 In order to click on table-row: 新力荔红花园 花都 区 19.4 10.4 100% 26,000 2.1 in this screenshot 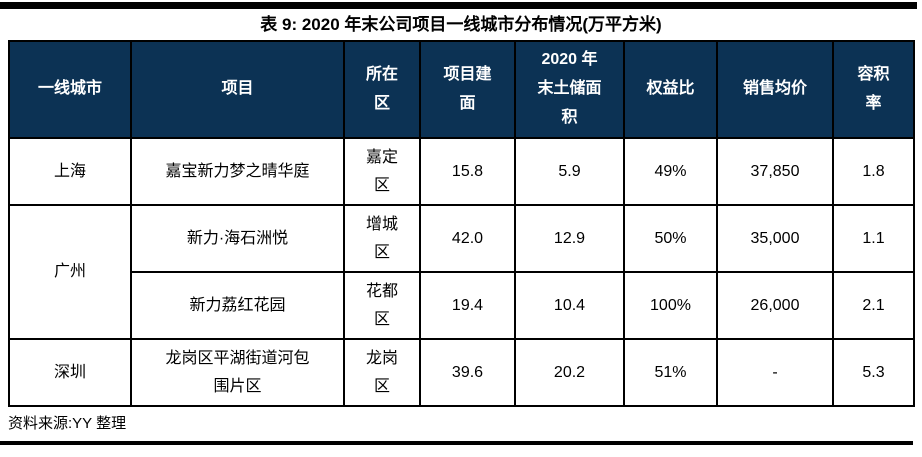, I will do `click(462, 305)`.